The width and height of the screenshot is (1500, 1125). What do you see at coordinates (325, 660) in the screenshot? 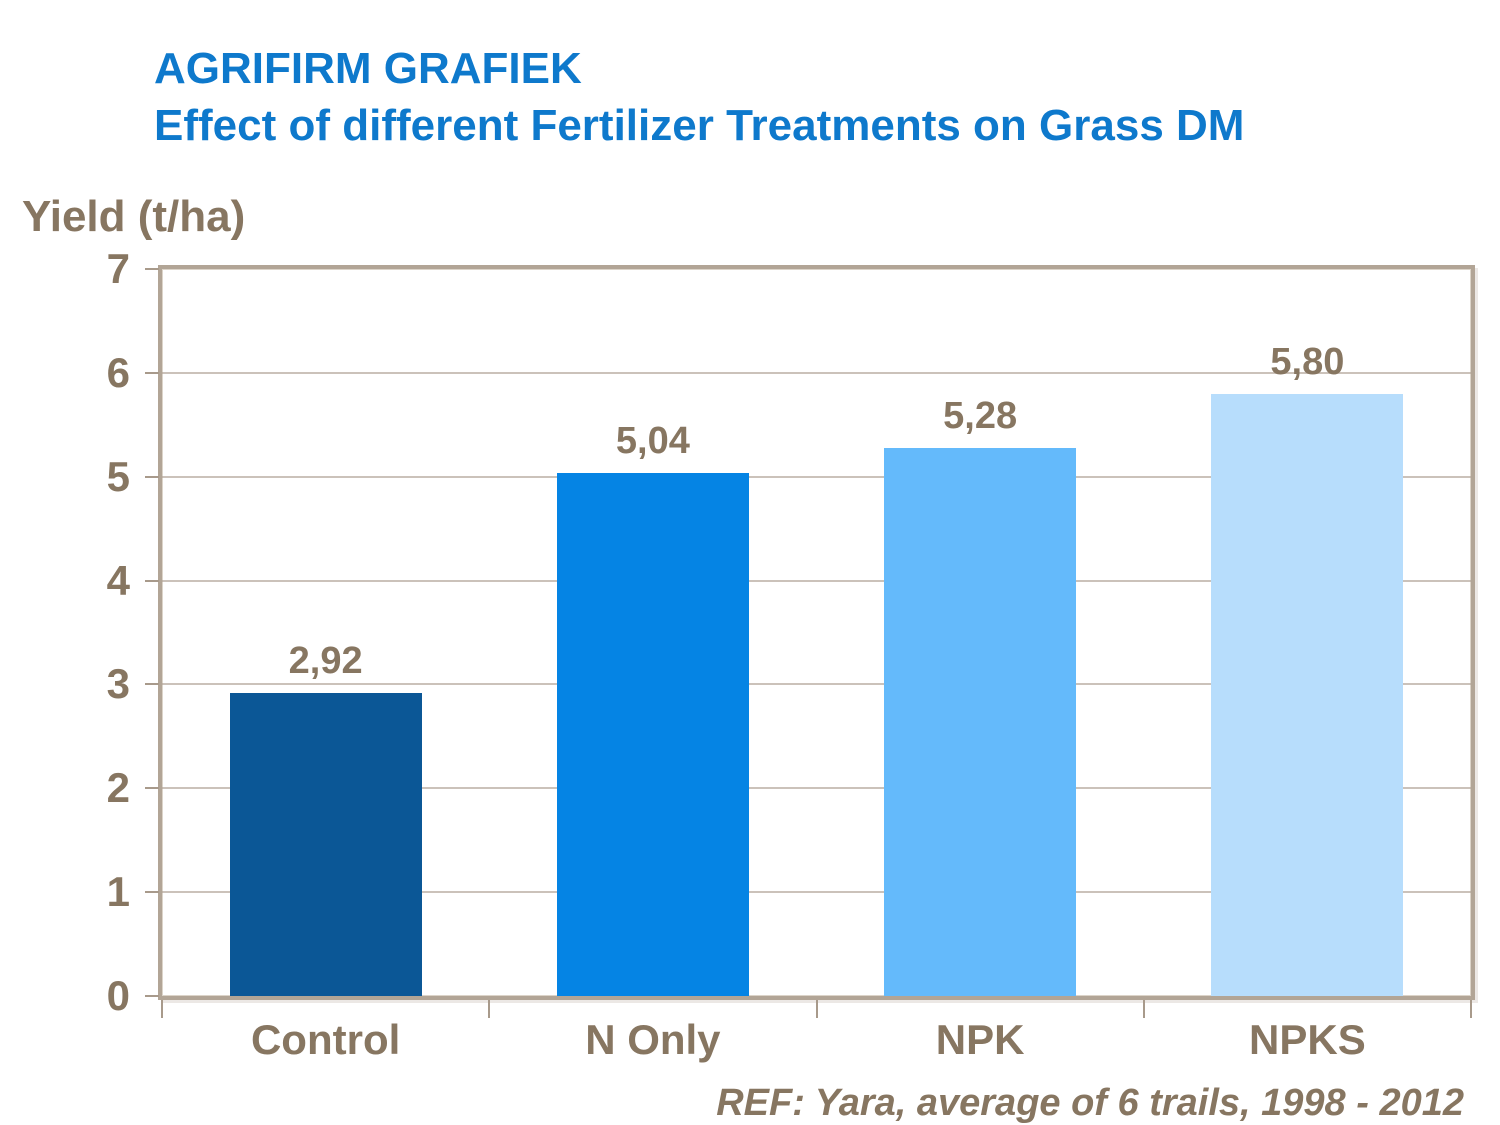
I see `bar-value-label: 2,92` at bounding box center [325, 660].